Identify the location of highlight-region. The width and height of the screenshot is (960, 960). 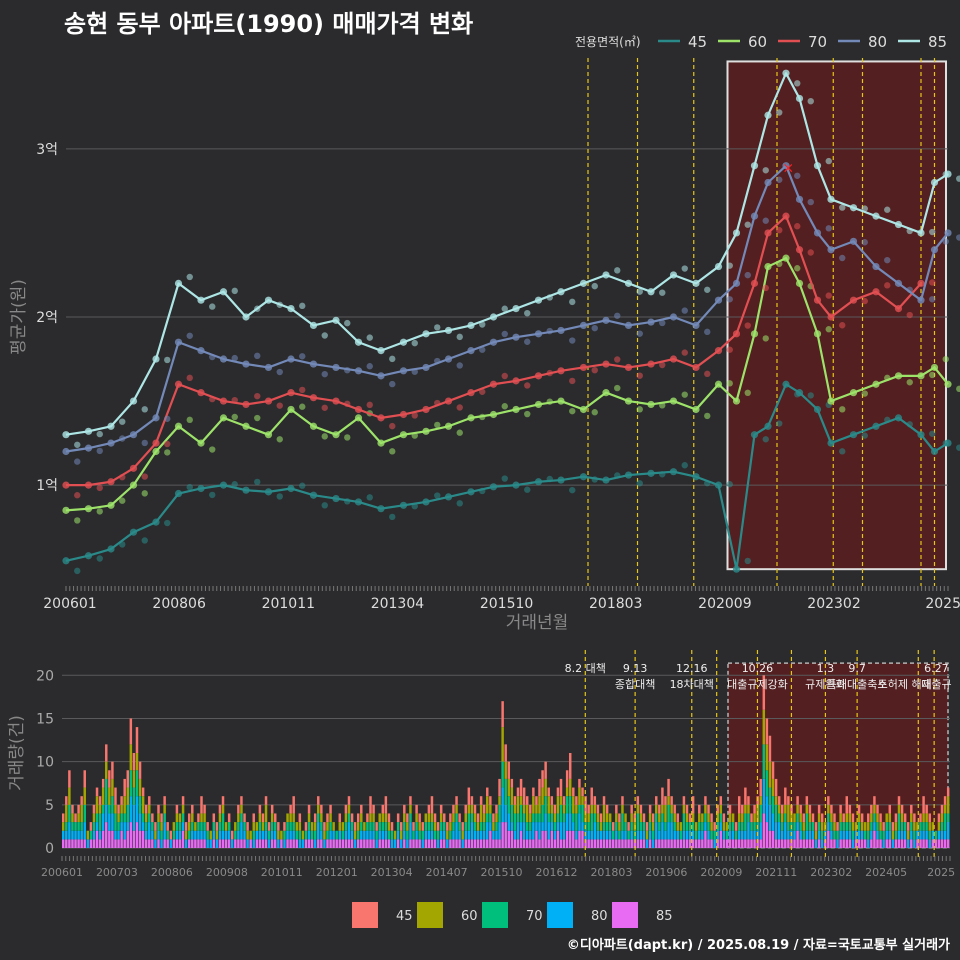
(836, 315).